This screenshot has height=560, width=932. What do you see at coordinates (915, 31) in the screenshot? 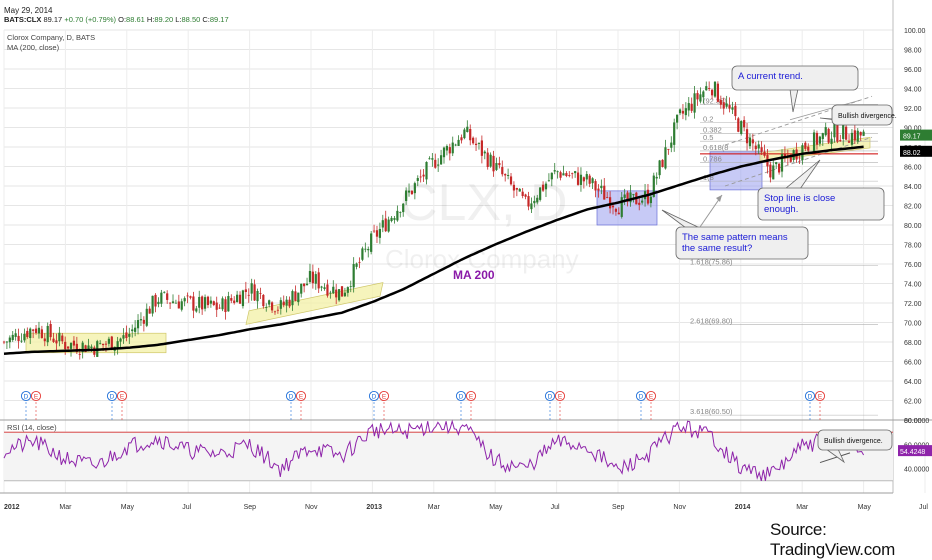
I see `price-tick-label: 100.00` at bounding box center [915, 31].